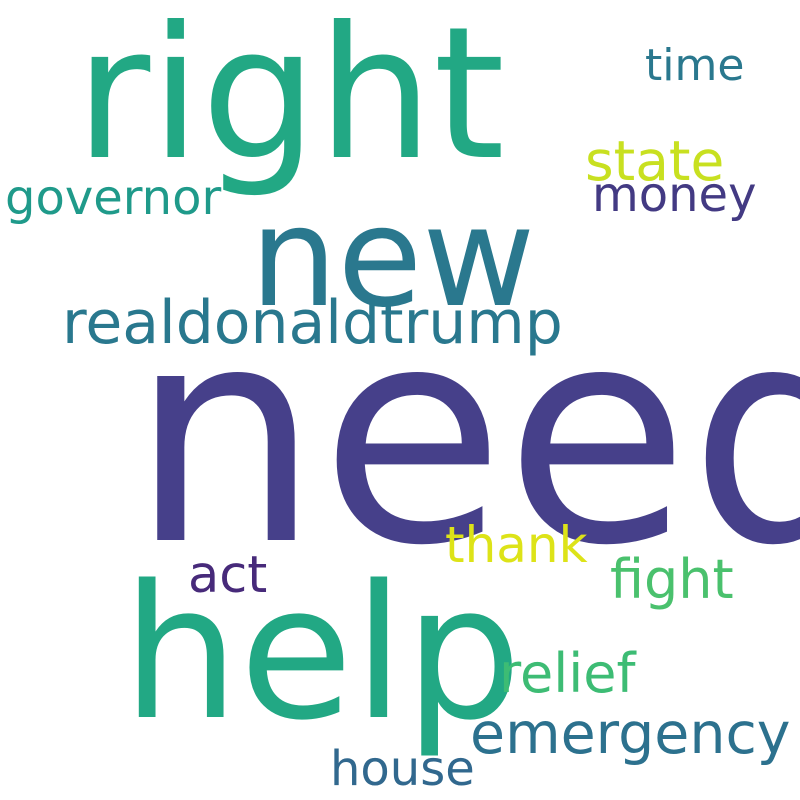 The width and height of the screenshot is (800, 800). Describe the element at coordinates (290, 100) in the screenshot. I see `word-right: right` at that location.